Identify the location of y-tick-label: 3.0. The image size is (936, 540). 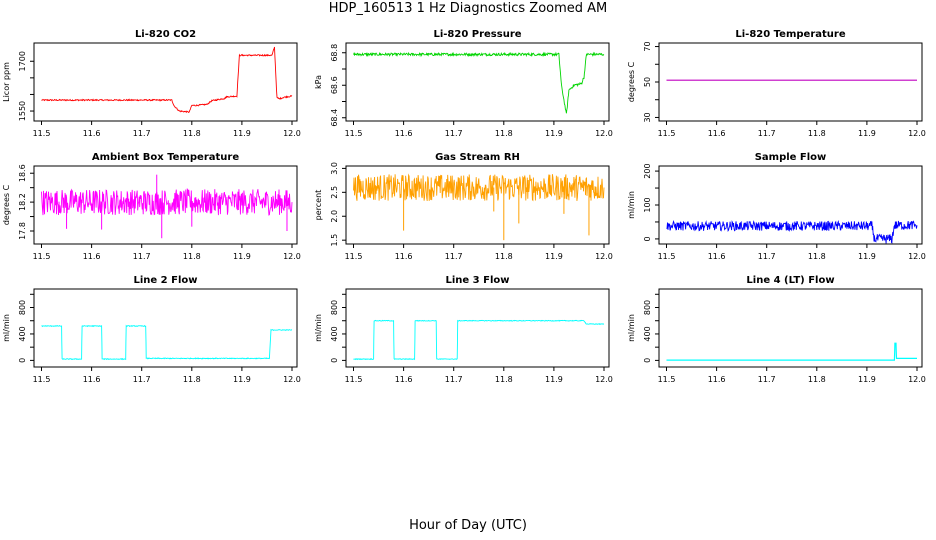
(334, 168).